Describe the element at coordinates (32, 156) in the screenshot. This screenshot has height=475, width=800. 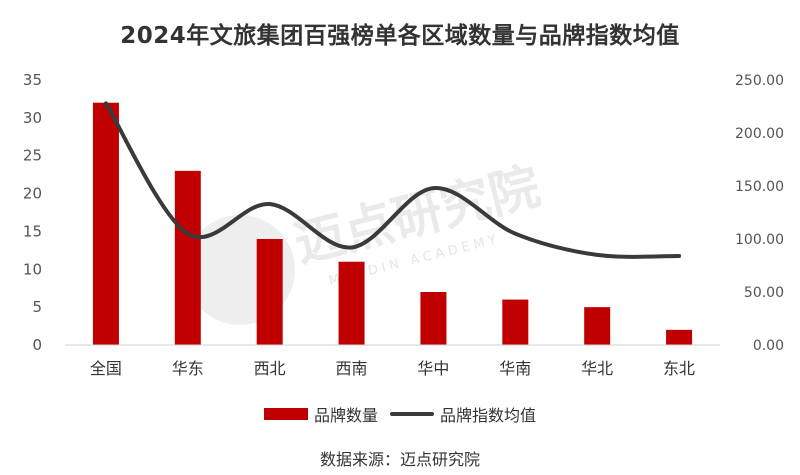
I see `left-axis-tick-label: 25` at that location.